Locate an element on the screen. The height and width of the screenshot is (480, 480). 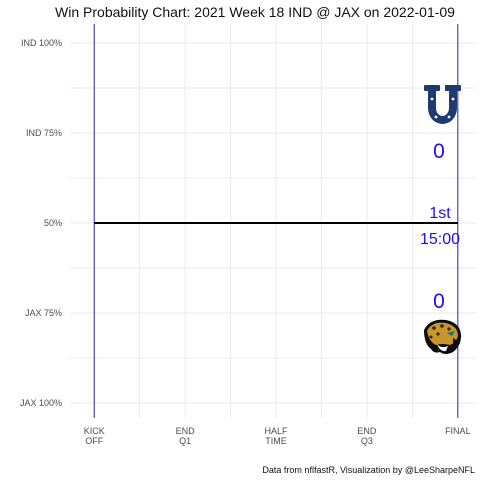
away-score: 0 is located at coordinates (439, 301).